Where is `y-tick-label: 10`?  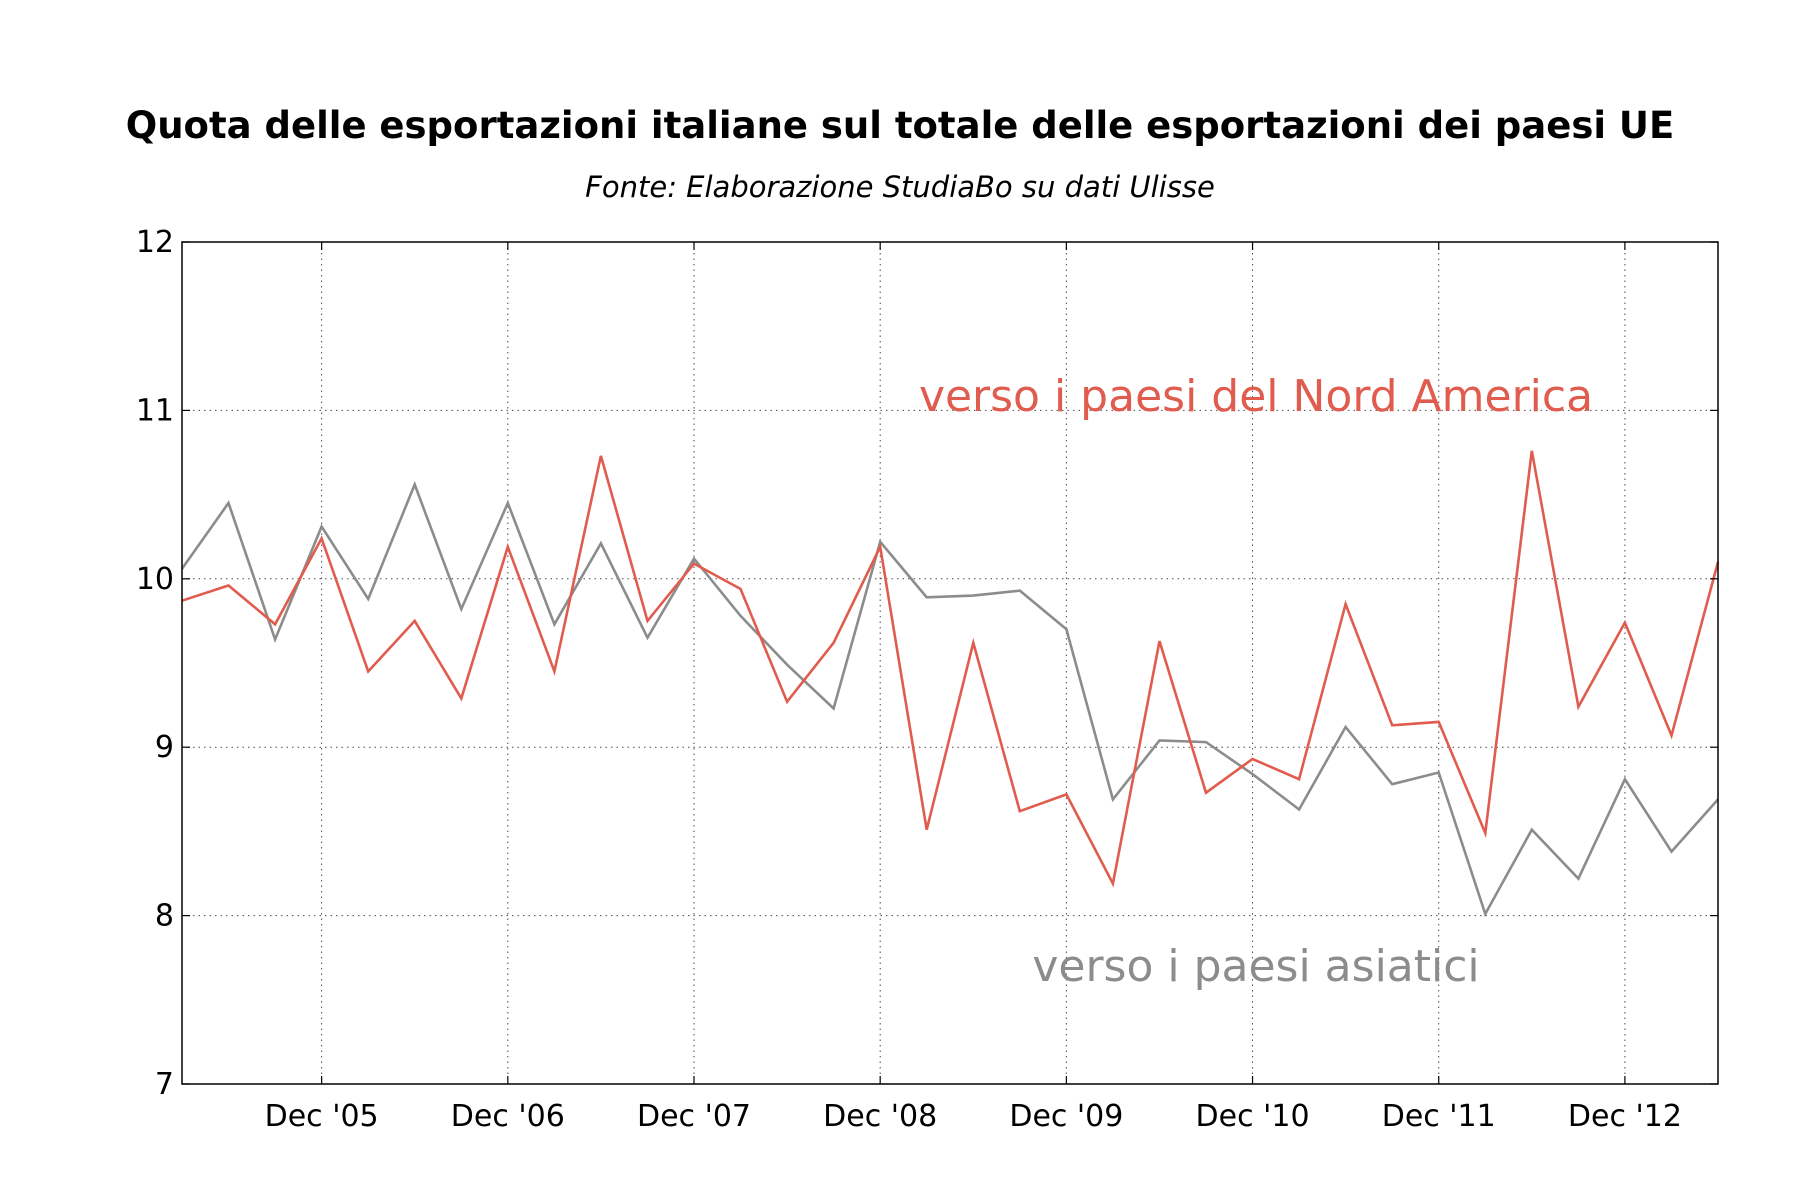 y-tick-label: 10 is located at coordinates (155, 579).